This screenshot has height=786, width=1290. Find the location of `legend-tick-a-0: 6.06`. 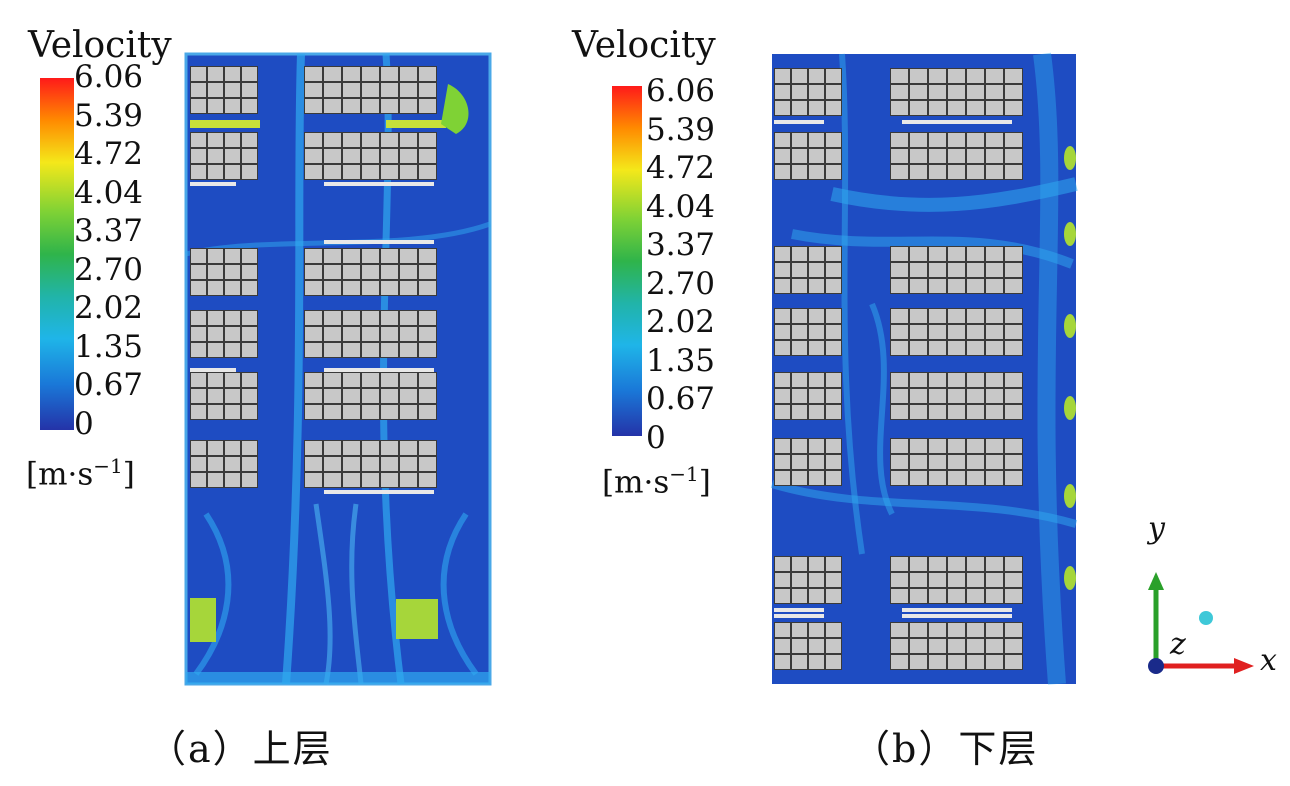

legend-tick-a-0: 6.06 is located at coordinates (109, 77).